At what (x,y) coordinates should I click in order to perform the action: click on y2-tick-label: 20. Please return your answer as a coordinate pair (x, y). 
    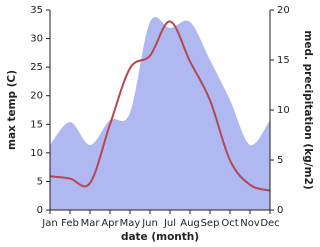
    Looking at the image, I should click on (283, 10).